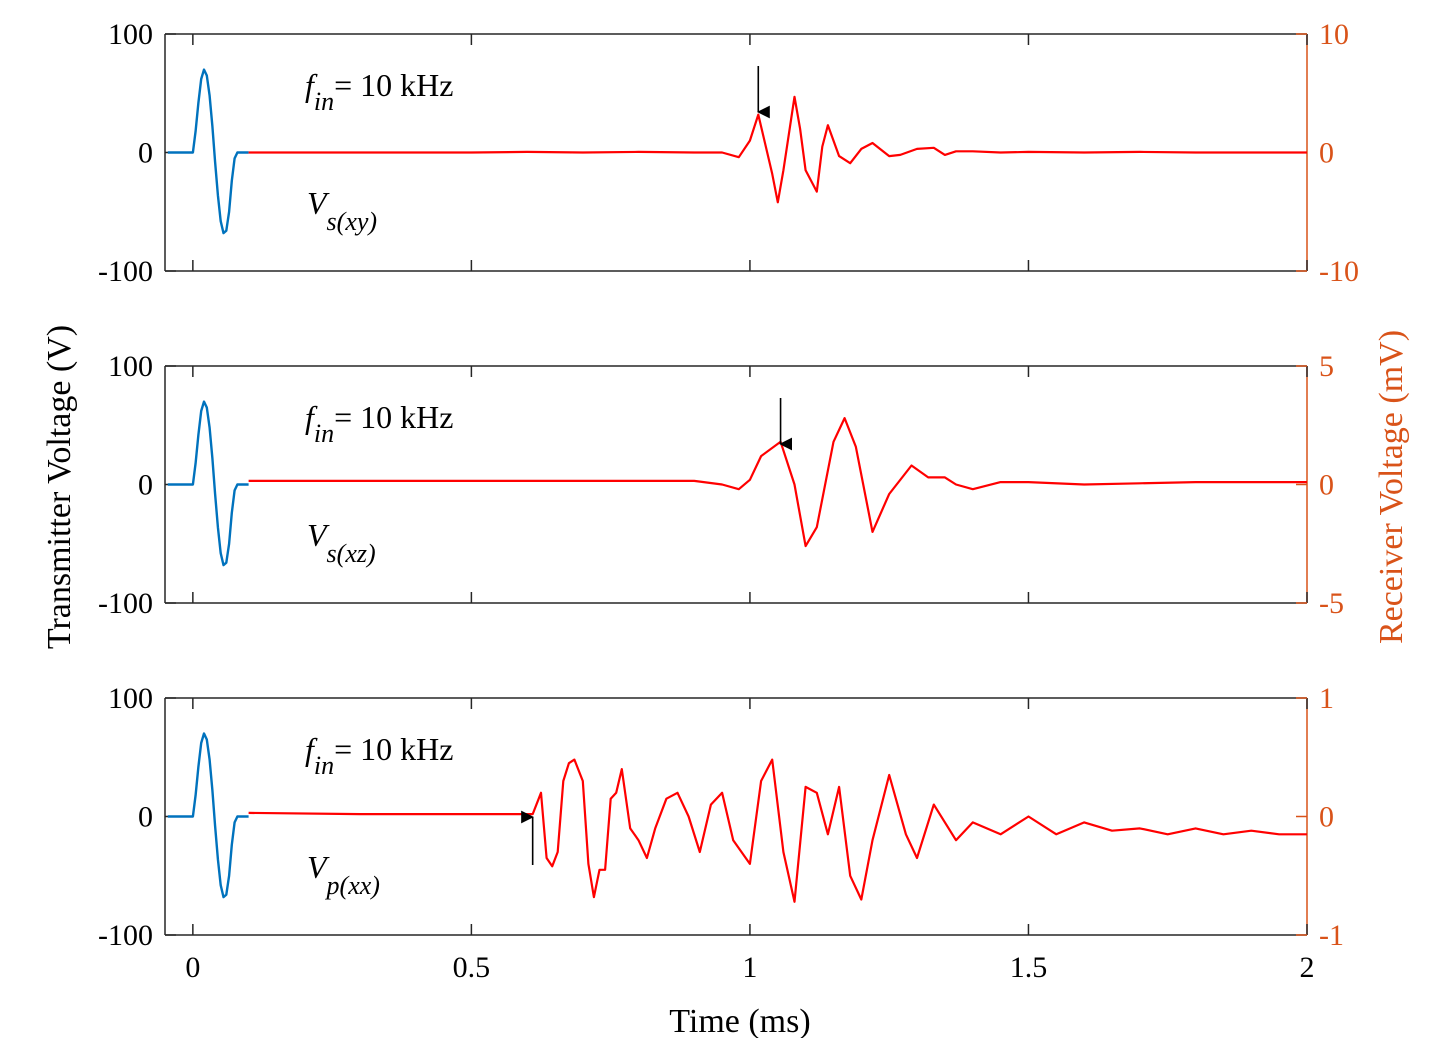 The image size is (1440, 1038). I want to click on right-tick-label: 10, so click(1334, 34).